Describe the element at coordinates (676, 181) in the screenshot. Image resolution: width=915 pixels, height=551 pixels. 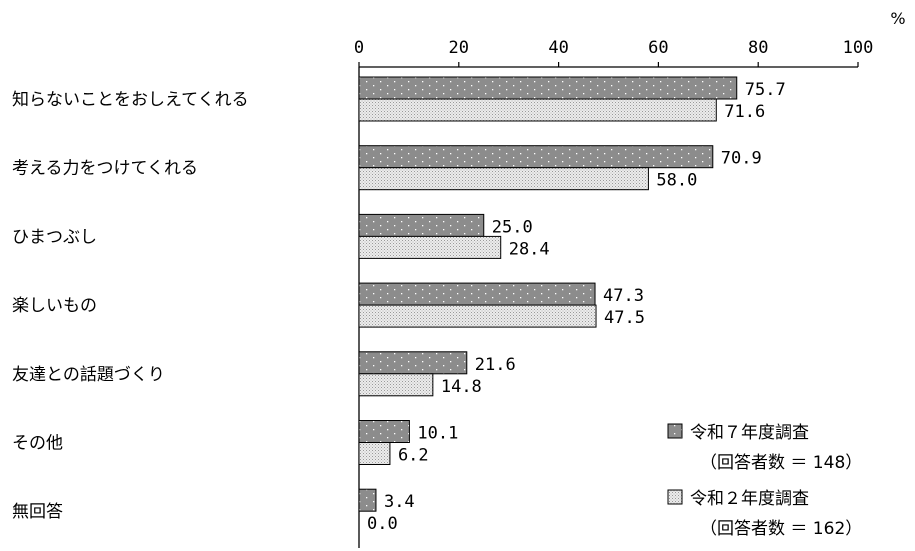
I see `data-label: 58.0` at that location.